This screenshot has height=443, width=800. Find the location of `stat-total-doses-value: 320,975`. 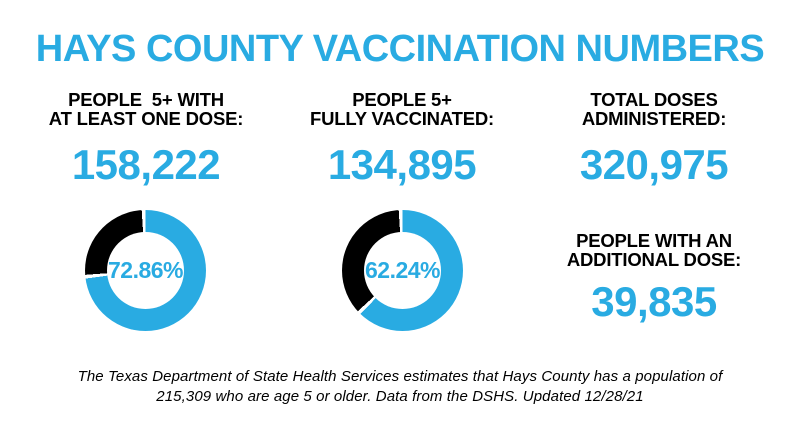

stat-total-doses-value: 320,975 is located at coordinates (654, 164).